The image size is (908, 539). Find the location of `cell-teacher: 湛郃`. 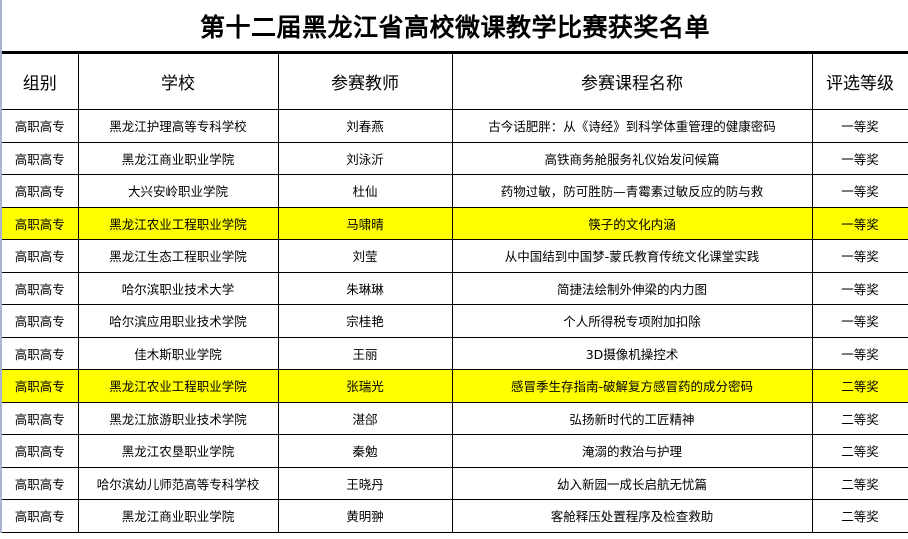

cell-teacher: 湛郃 is located at coordinates (365, 418).